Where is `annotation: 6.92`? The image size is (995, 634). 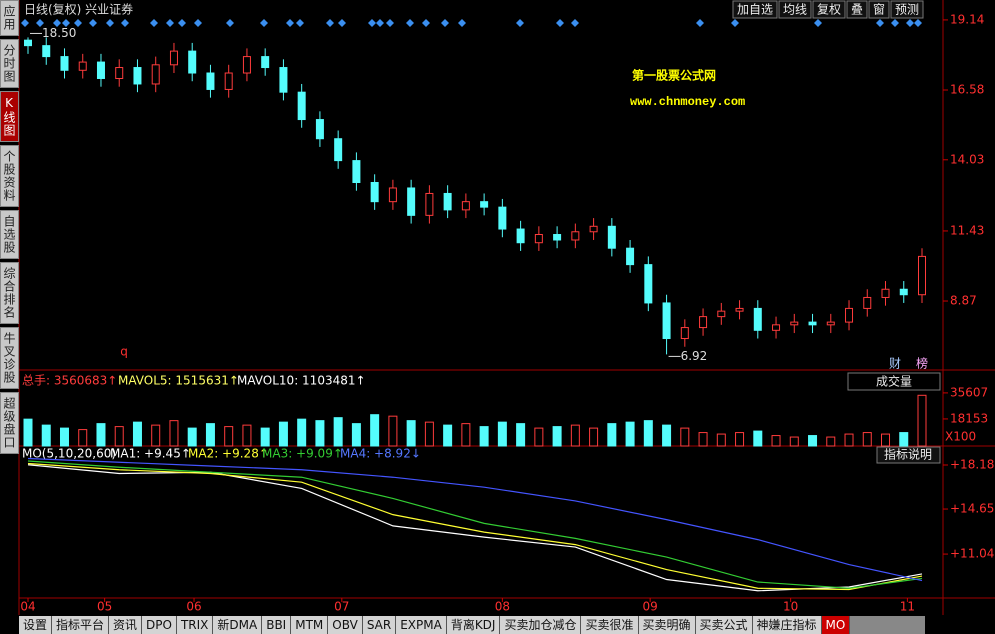 annotation: 6.92 is located at coordinates (694, 356).